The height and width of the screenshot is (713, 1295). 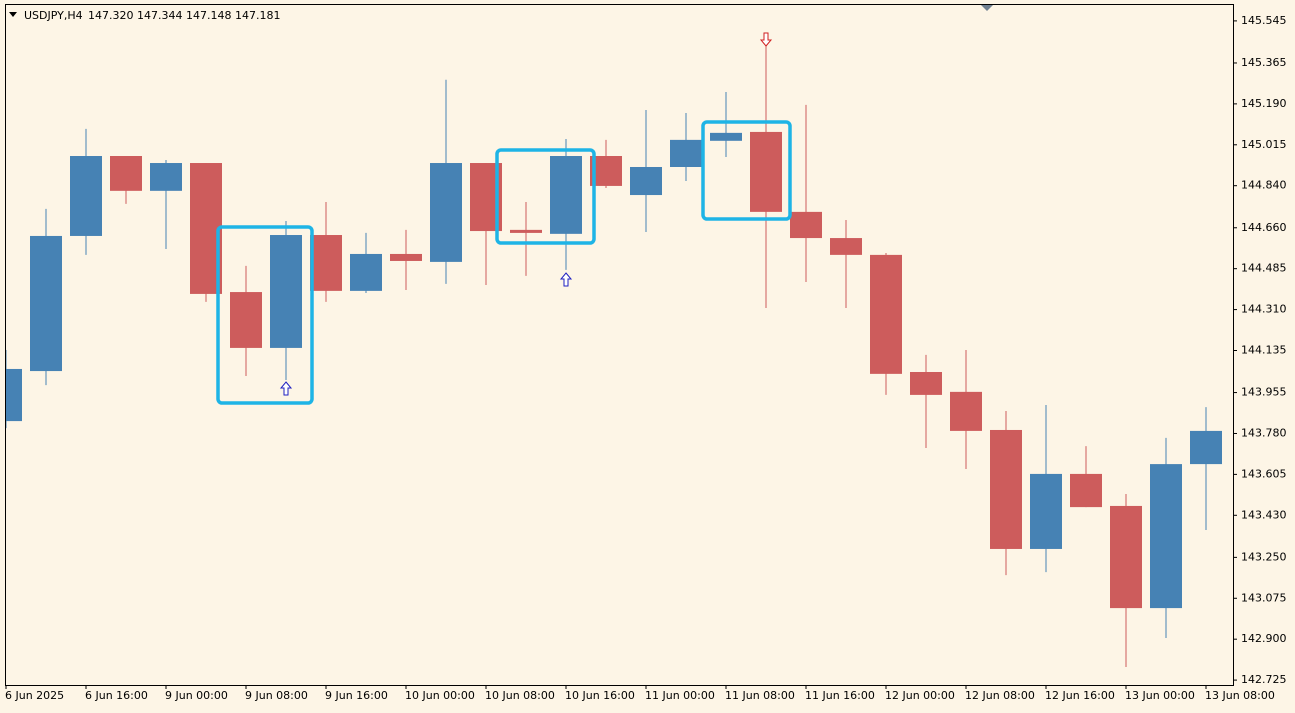 What do you see at coordinates (1264, 432) in the screenshot?
I see `y-tick-label: 143.780` at bounding box center [1264, 432].